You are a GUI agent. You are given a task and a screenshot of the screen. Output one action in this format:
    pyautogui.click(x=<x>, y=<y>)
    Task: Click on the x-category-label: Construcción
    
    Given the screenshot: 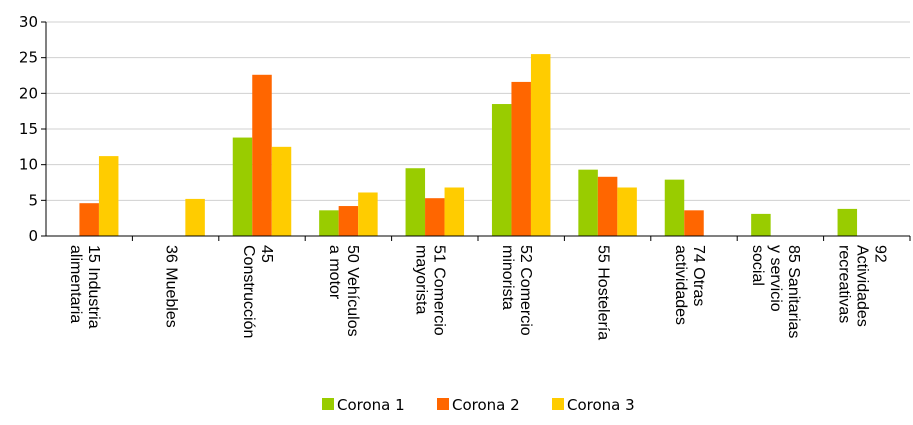 What is the action you would take?
    pyautogui.click(x=248, y=291)
    